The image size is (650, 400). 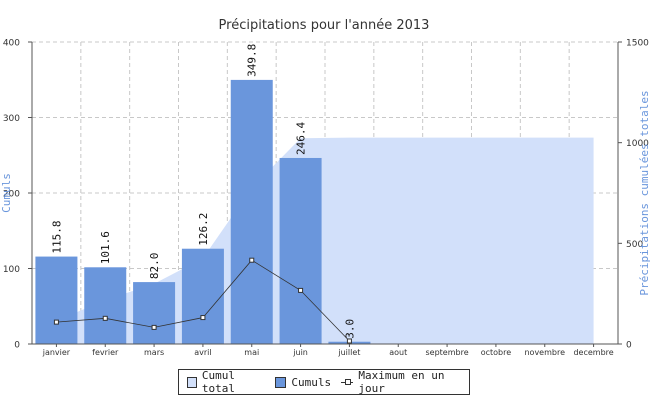 I want to click on x-tick-label: mars, so click(x=154, y=352).